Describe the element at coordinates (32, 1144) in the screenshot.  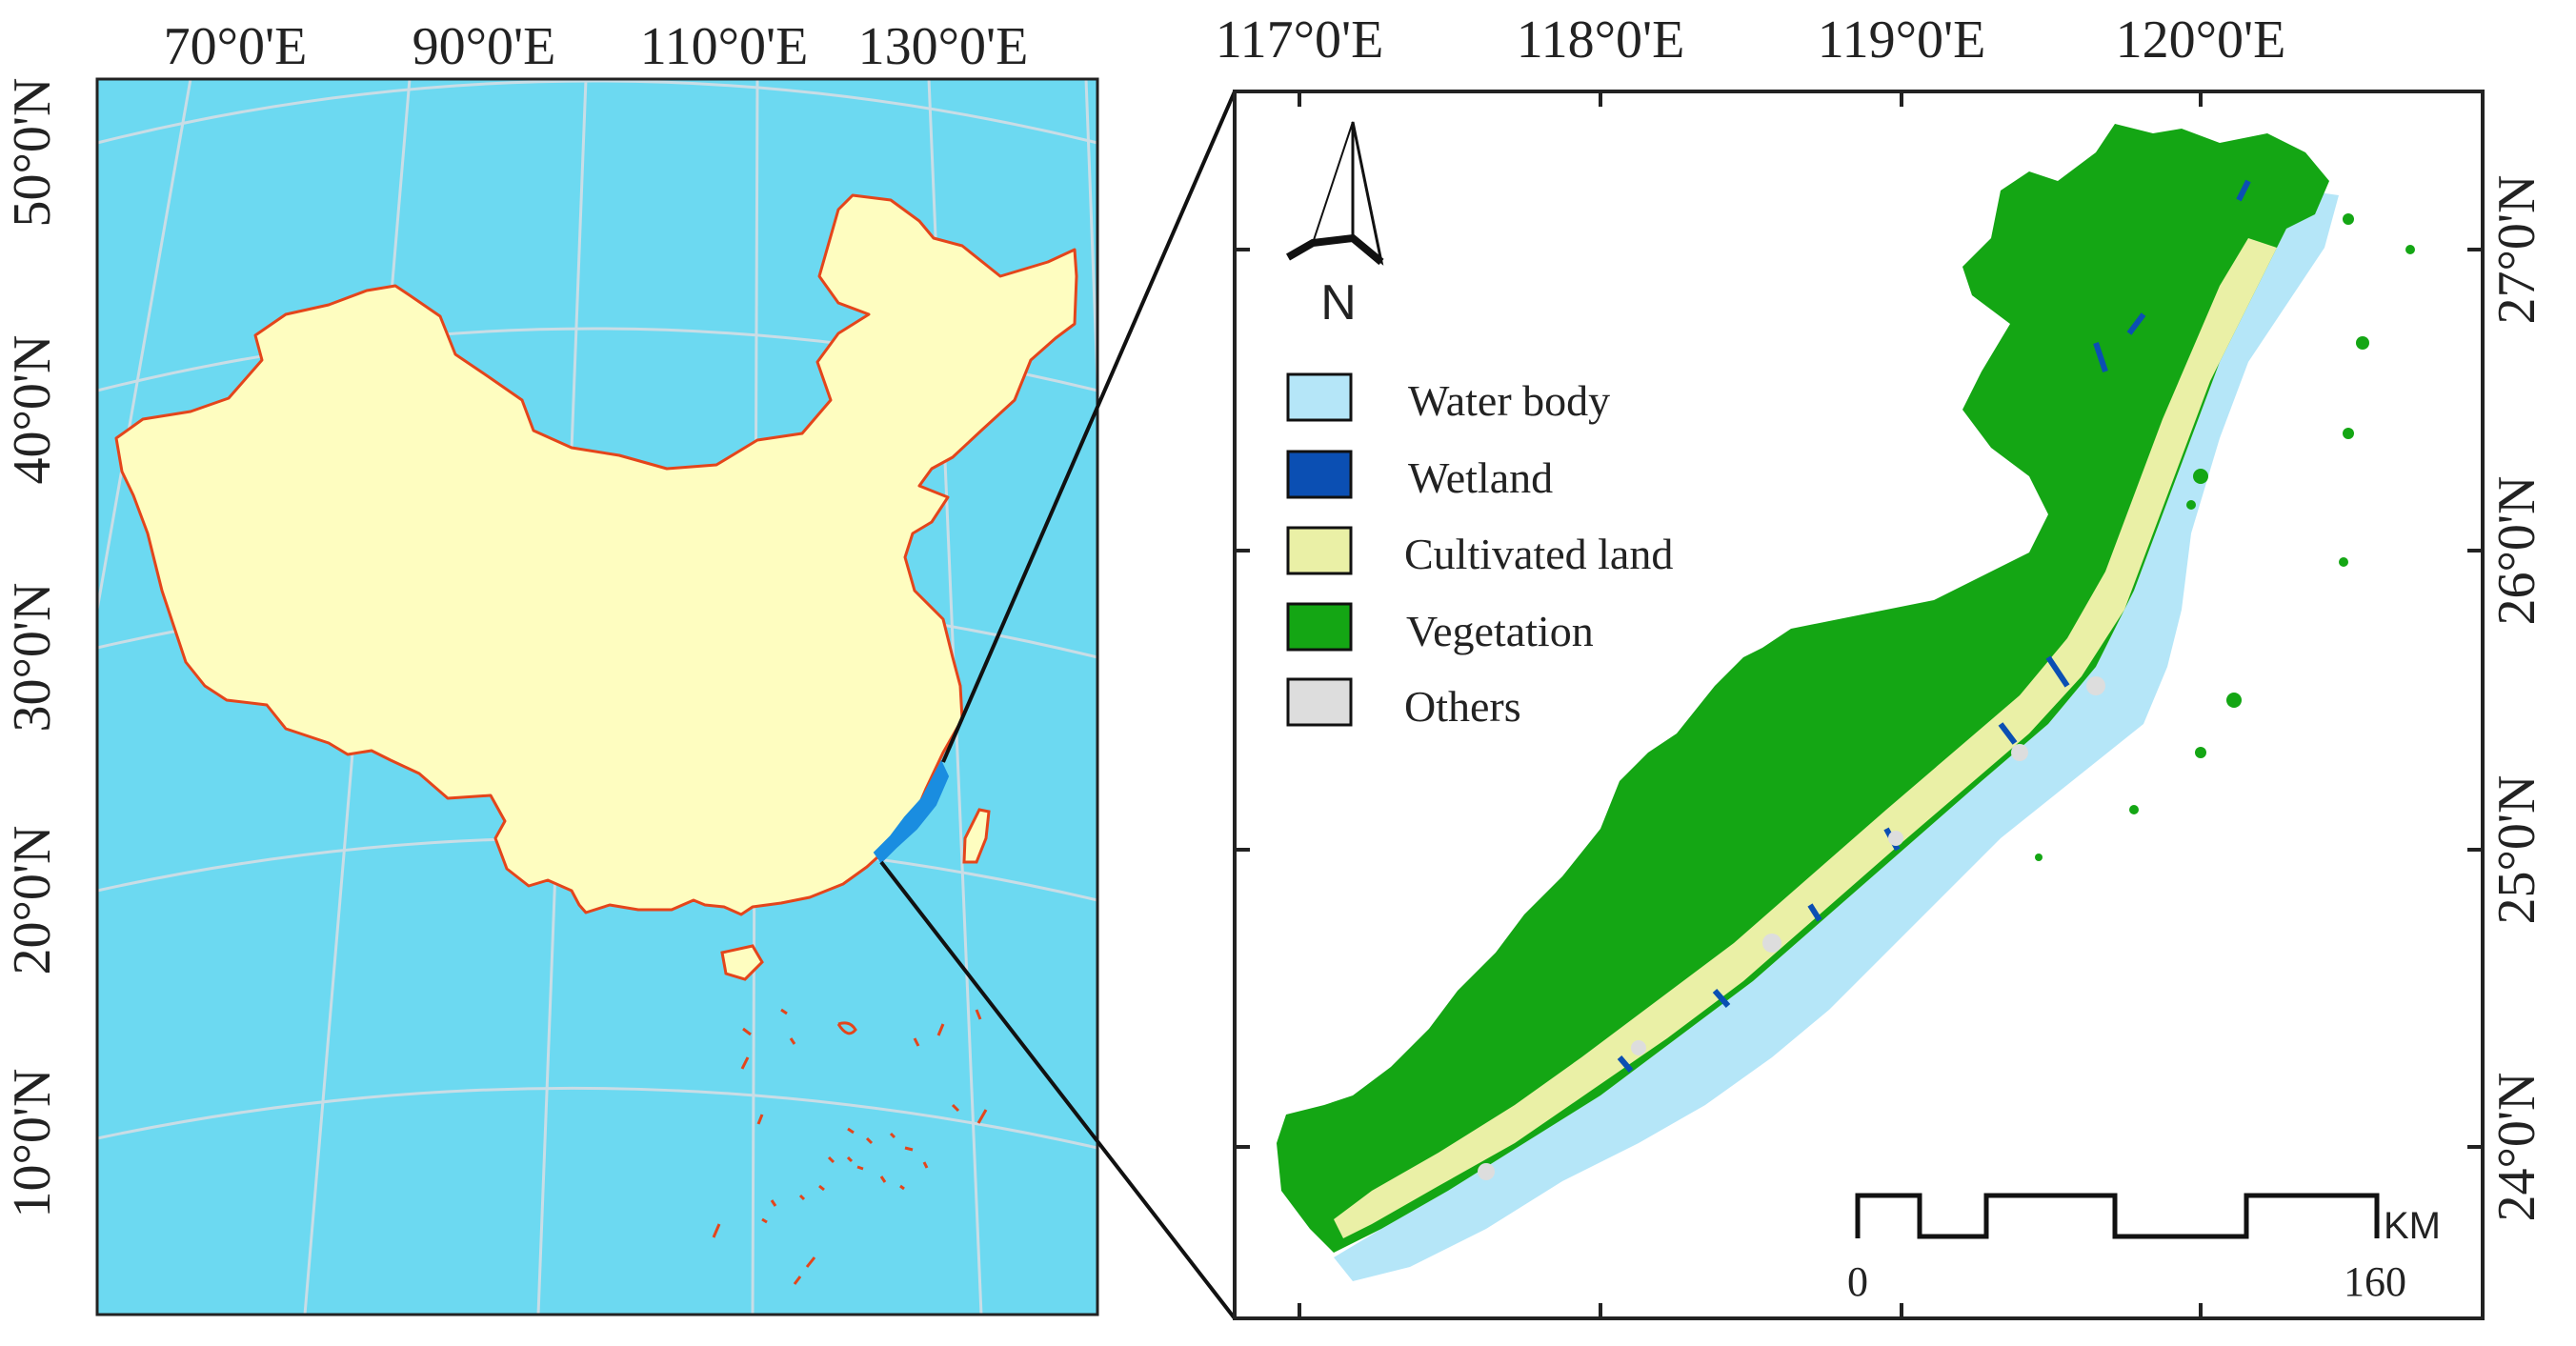
I see `overview-lat-label: 10°0'N` at that location.